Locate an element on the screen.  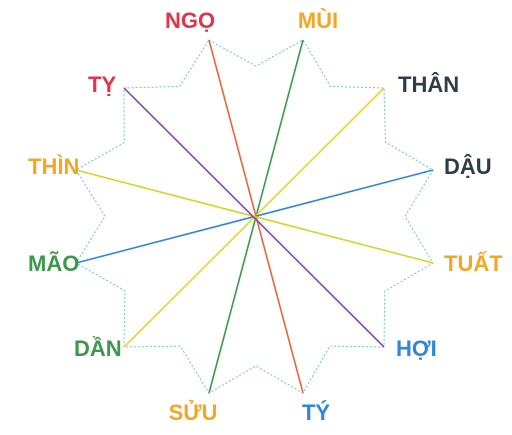
branch-label-dan: DẦN is located at coordinates (98, 348).